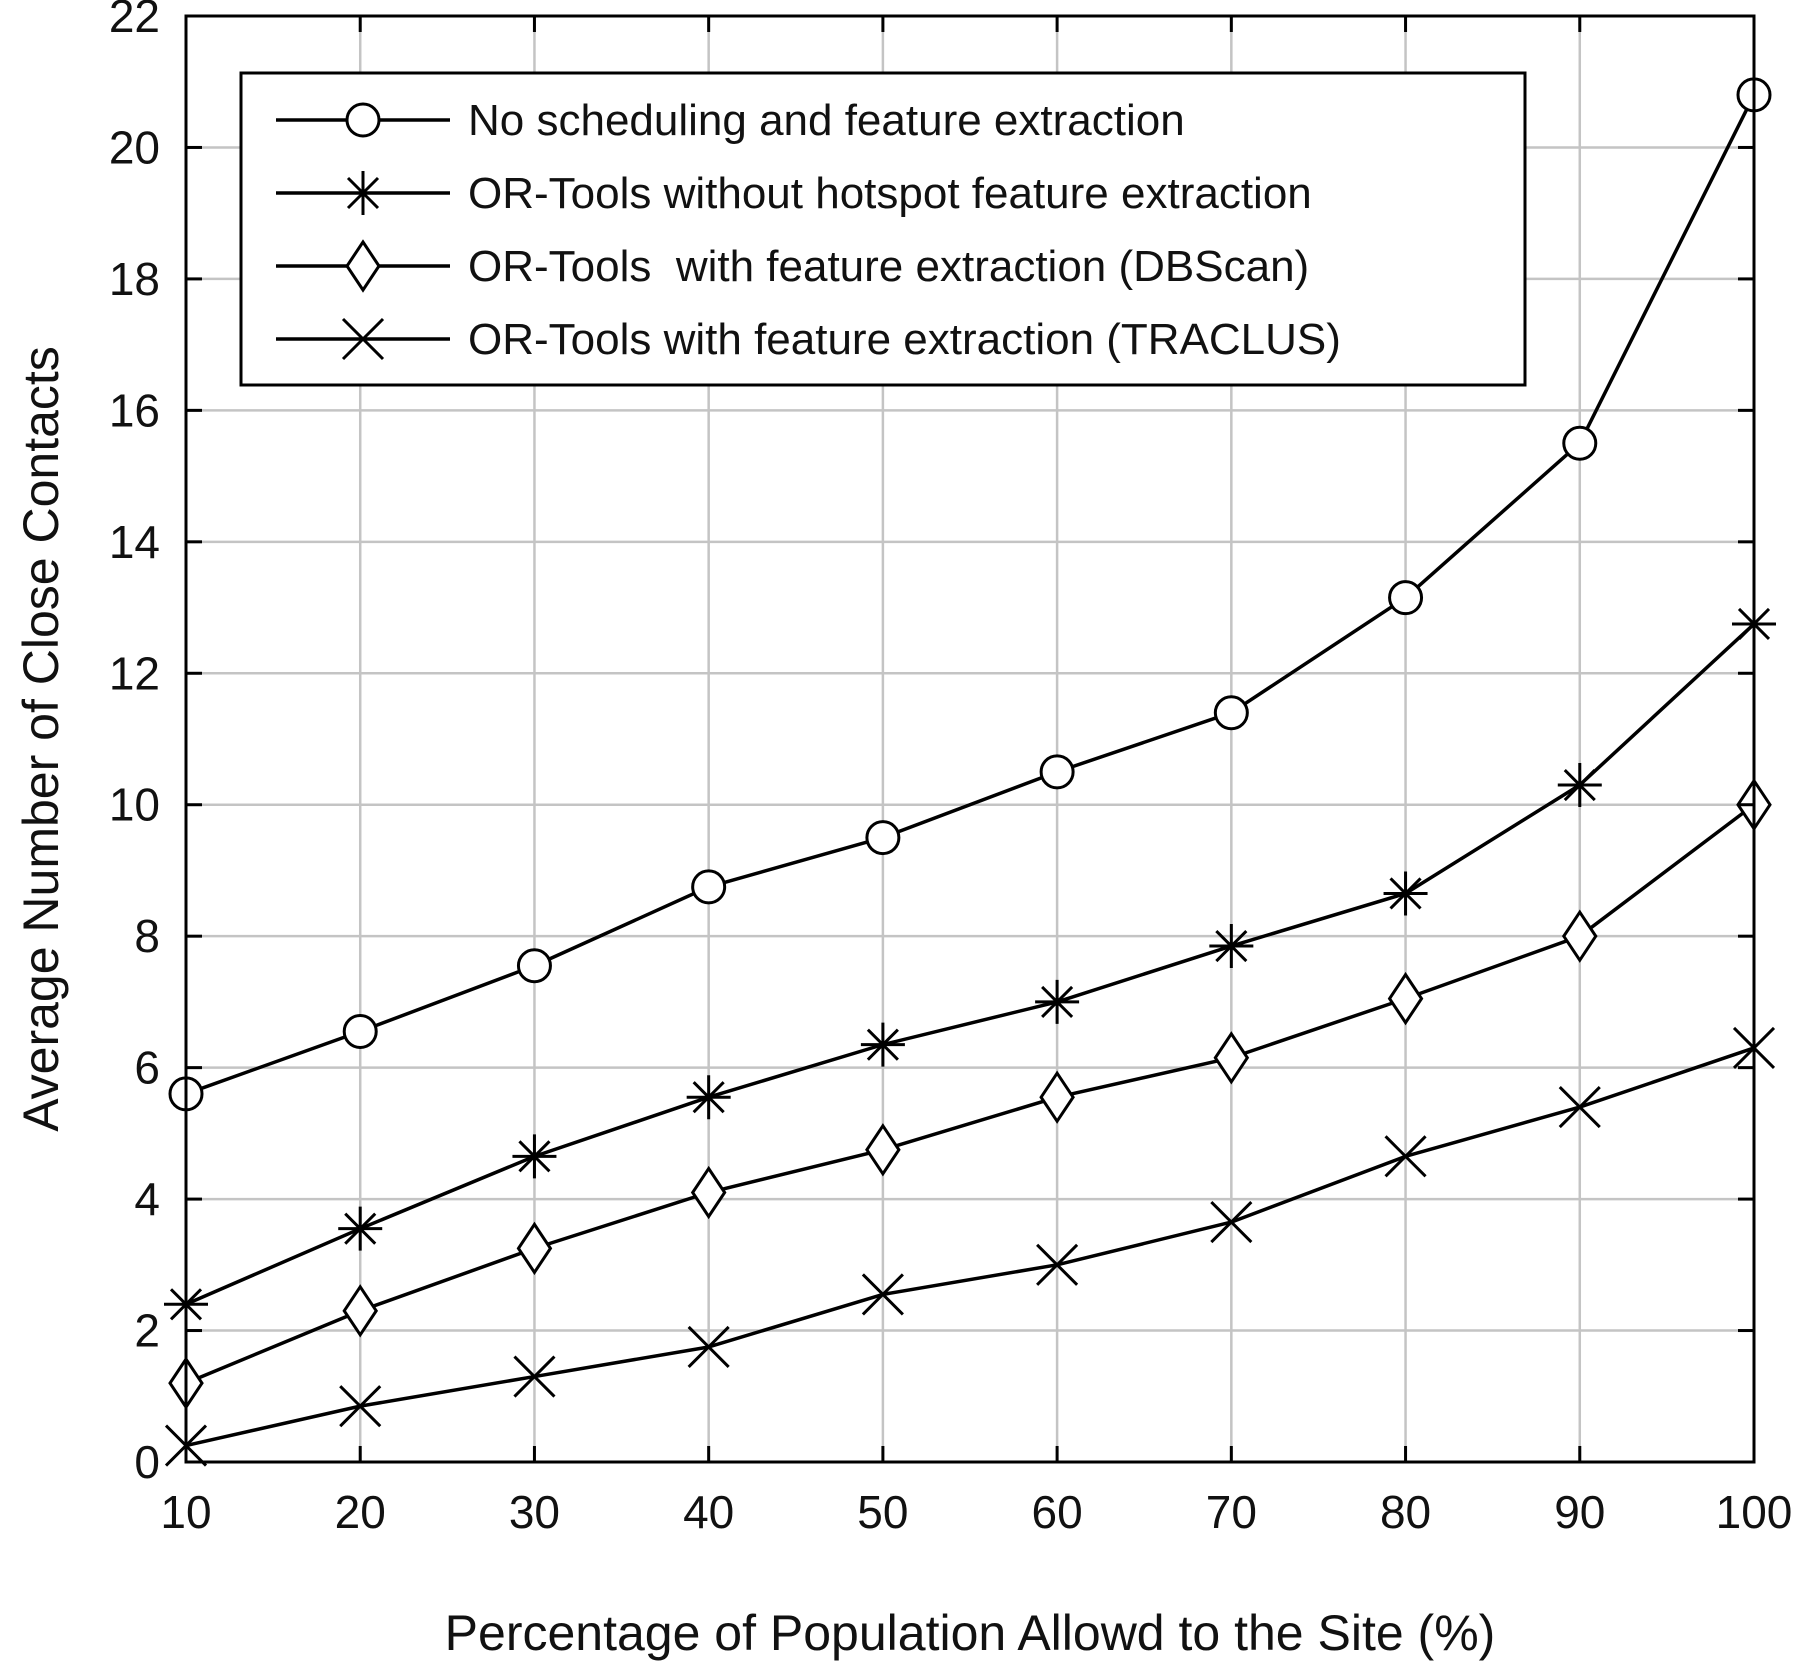 This screenshot has width=1800, height=1668. I want to click on x-tick-label: 100, so click(1754, 1512).